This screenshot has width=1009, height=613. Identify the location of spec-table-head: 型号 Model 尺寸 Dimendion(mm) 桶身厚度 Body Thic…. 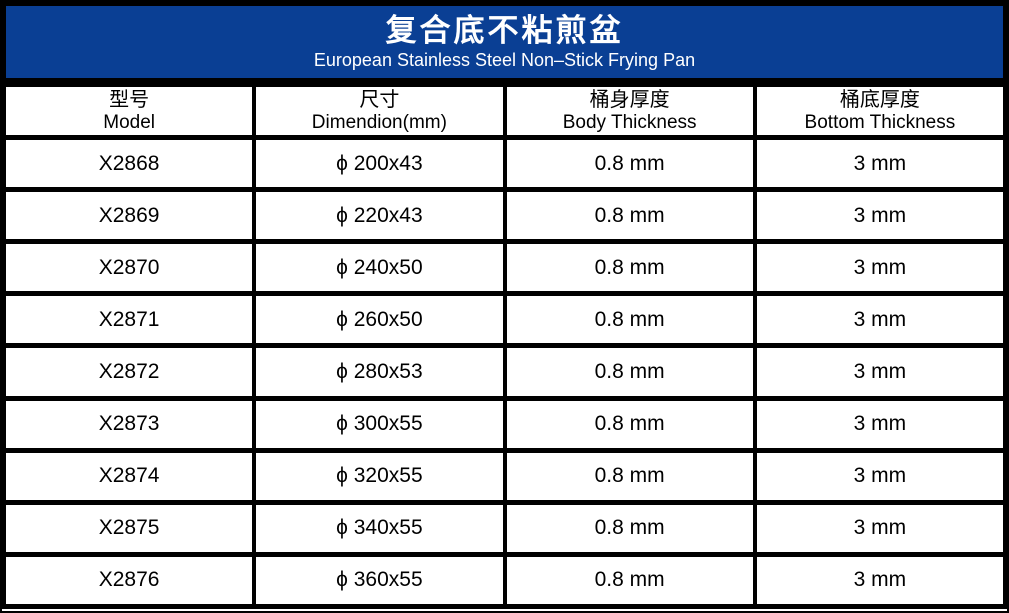
(504, 111).